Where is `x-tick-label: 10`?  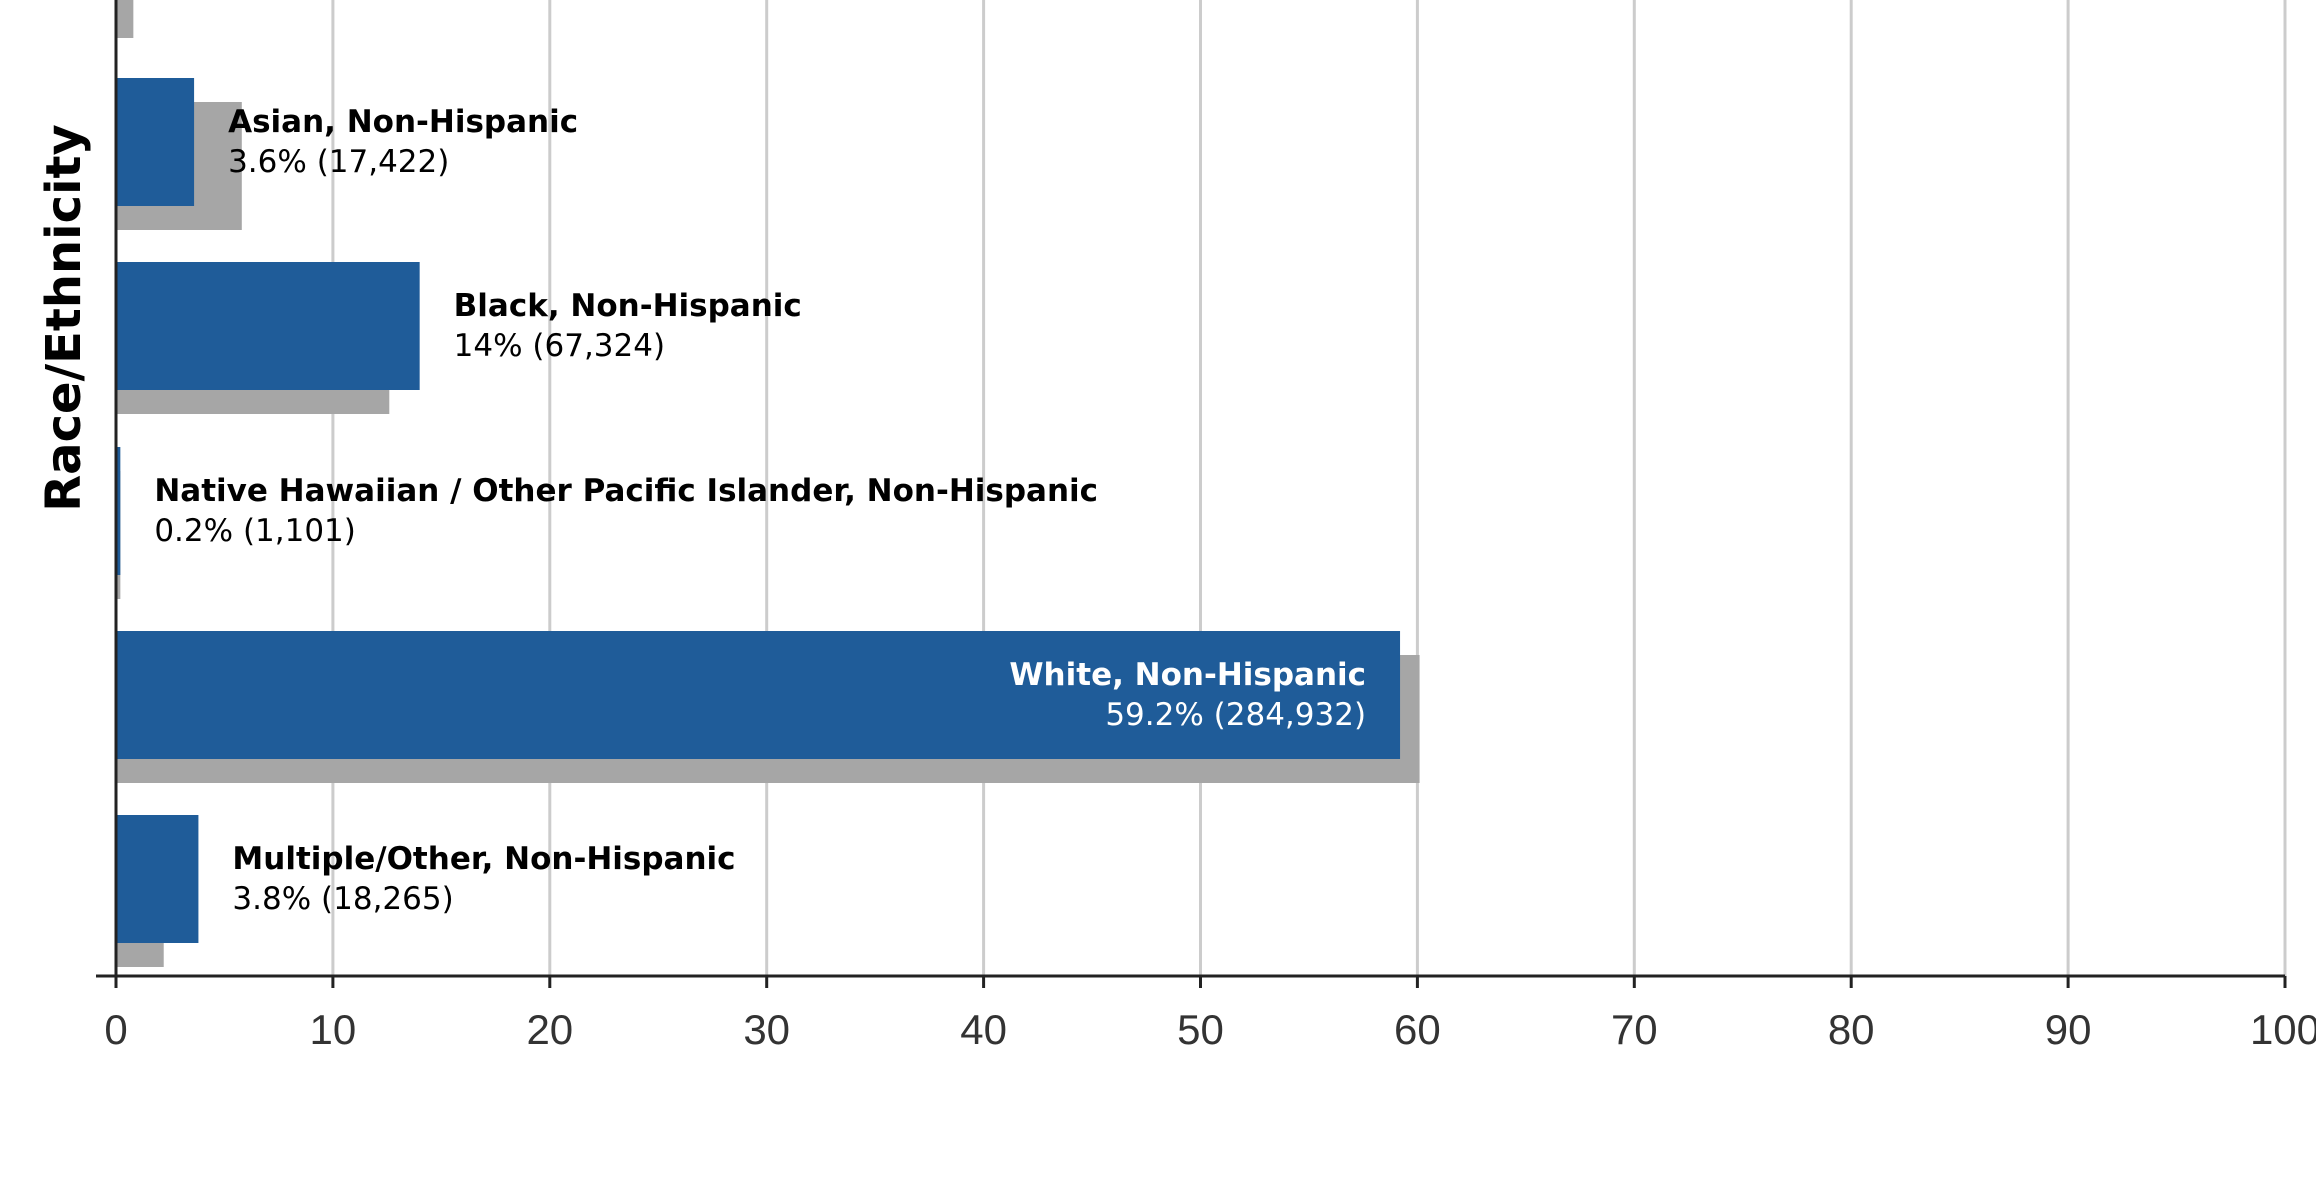 x-tick-label: 10 is located at coordinates (333, 1029).